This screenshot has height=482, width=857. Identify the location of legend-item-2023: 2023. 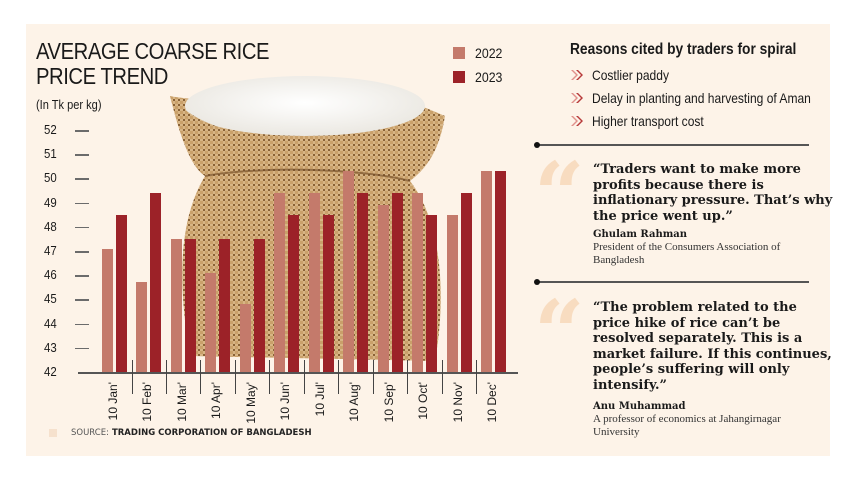
(479, 77).